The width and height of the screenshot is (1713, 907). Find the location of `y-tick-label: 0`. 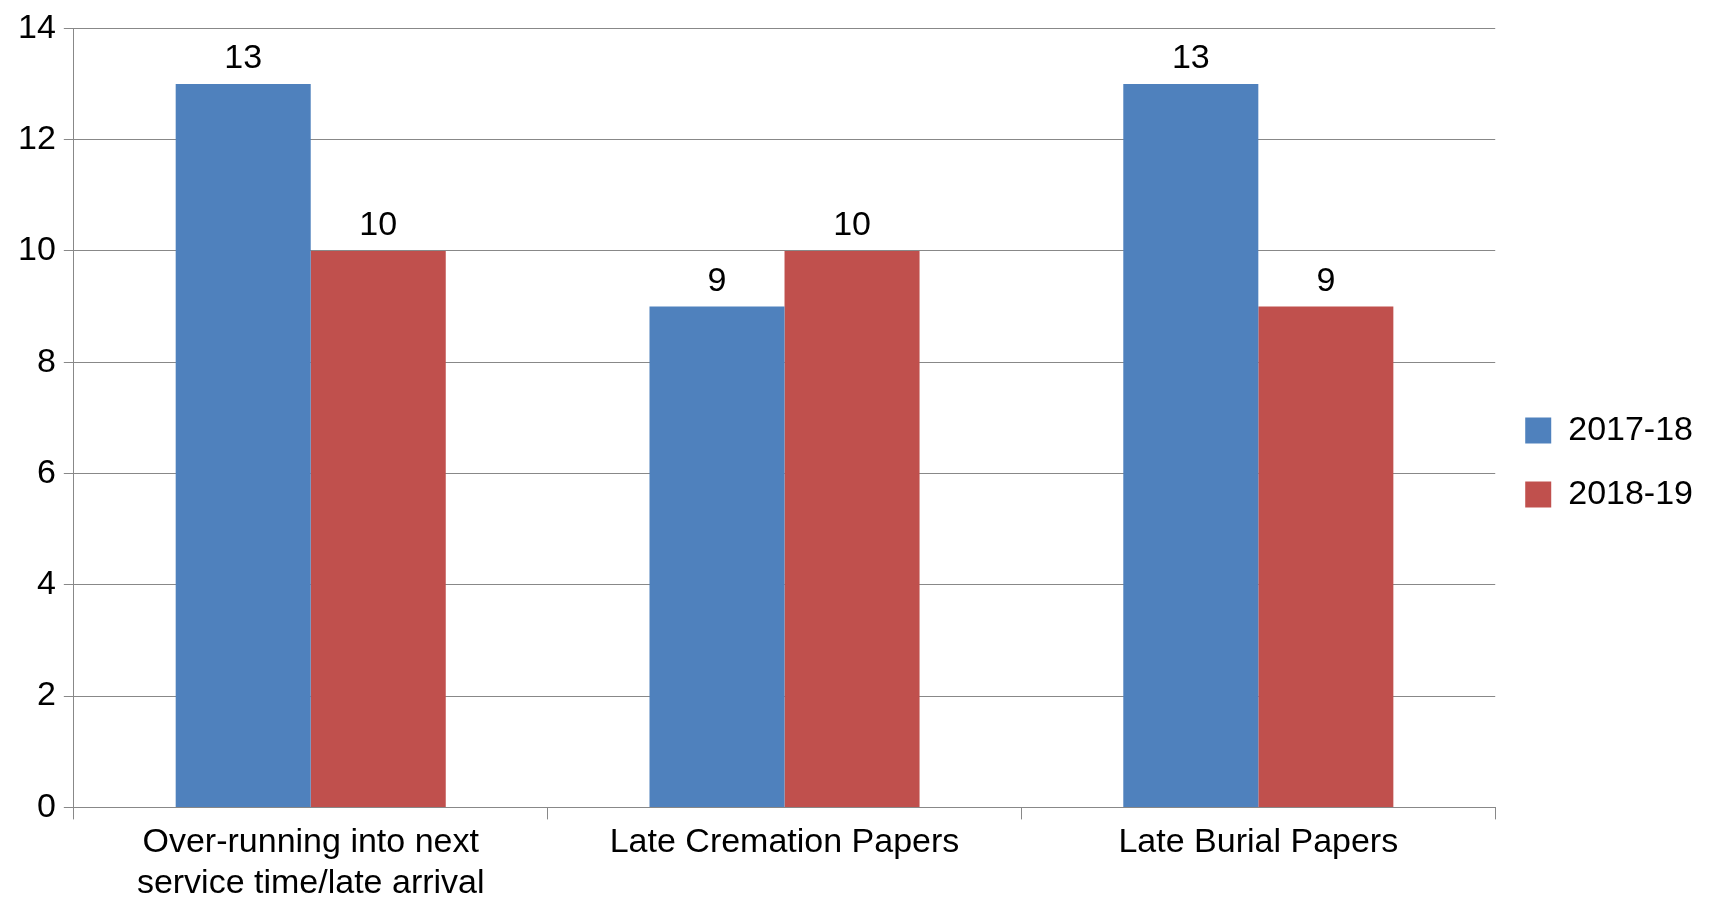

y-tick-label: 0 is located at coordinates (46, 804).